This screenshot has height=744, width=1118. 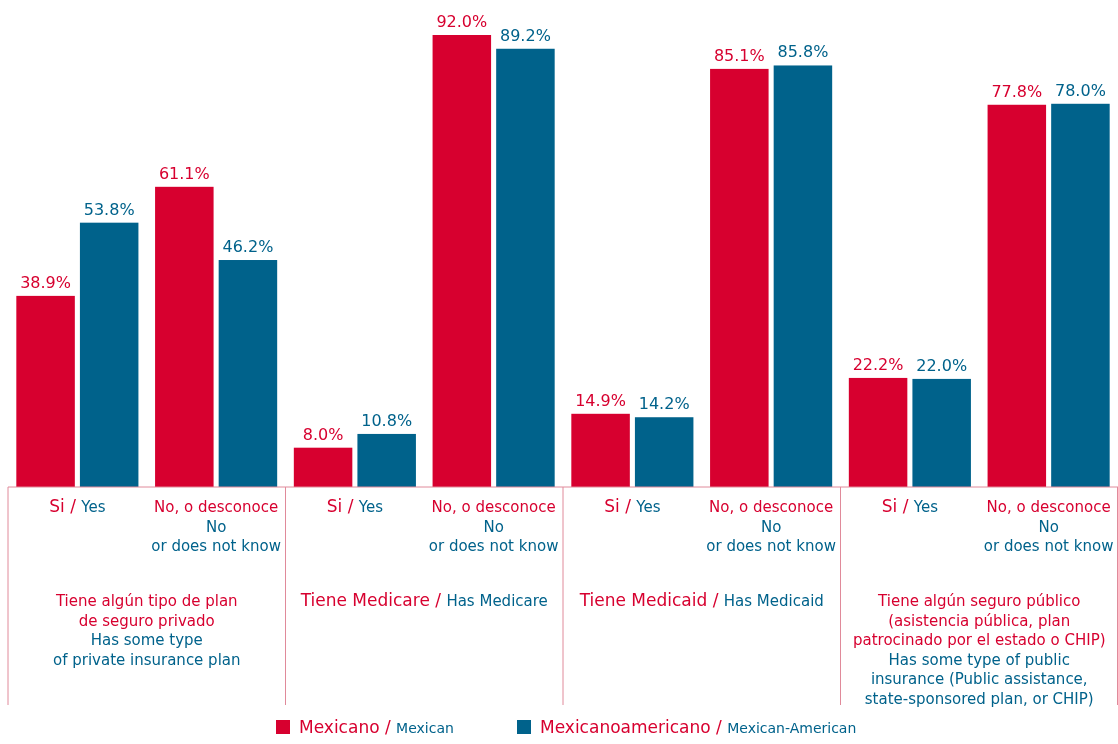 What do you see at coordinates (878, 364) in the screenshot?
I see `data-label: 22.2%` at bounding box center [878, 364].